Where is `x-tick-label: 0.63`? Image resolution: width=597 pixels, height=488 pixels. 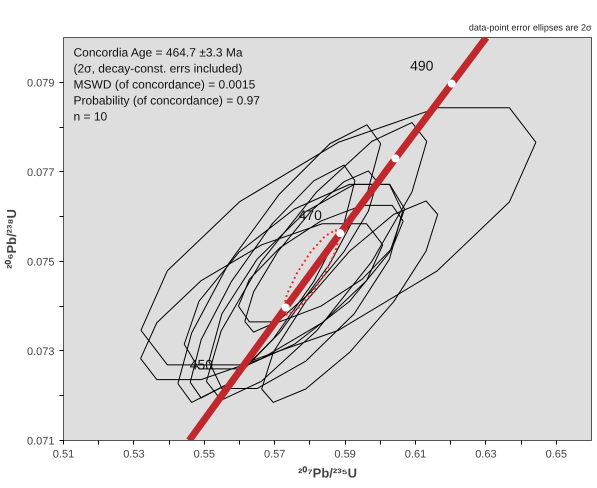
x-tick-label: 0.63 is located at coordinates (486, 454).